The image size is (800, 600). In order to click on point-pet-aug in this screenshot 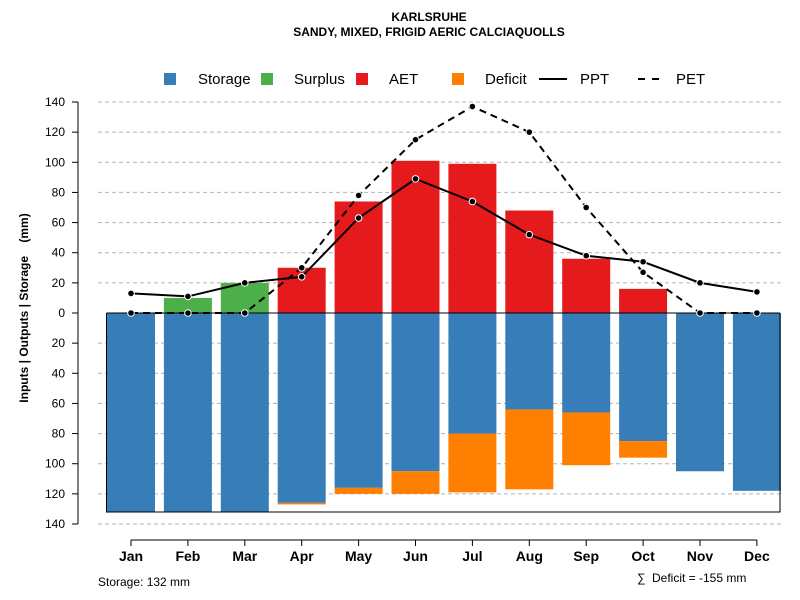, I will do `click(529, 132)`.